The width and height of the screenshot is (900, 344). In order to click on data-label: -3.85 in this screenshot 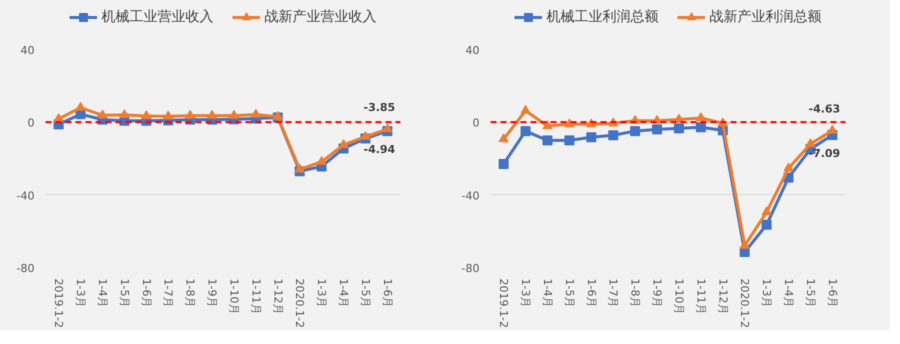, I will do `click(380, 107)`.